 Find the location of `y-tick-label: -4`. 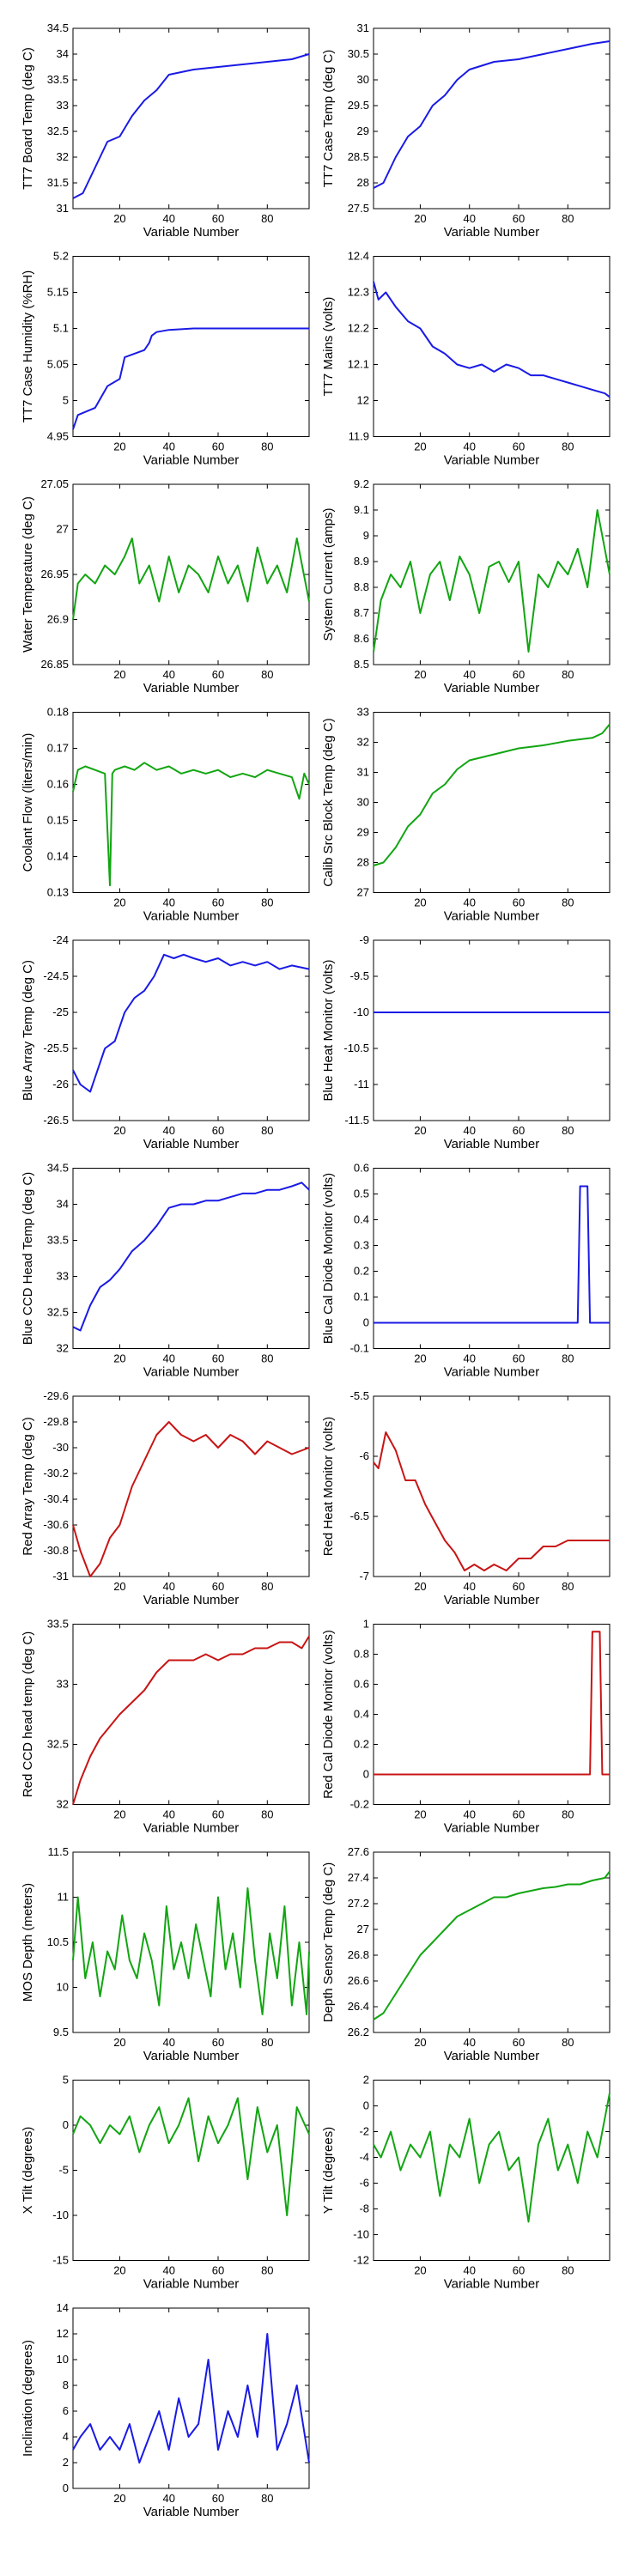

y-tick-label: -4 is located at coordinates (364, 2157).